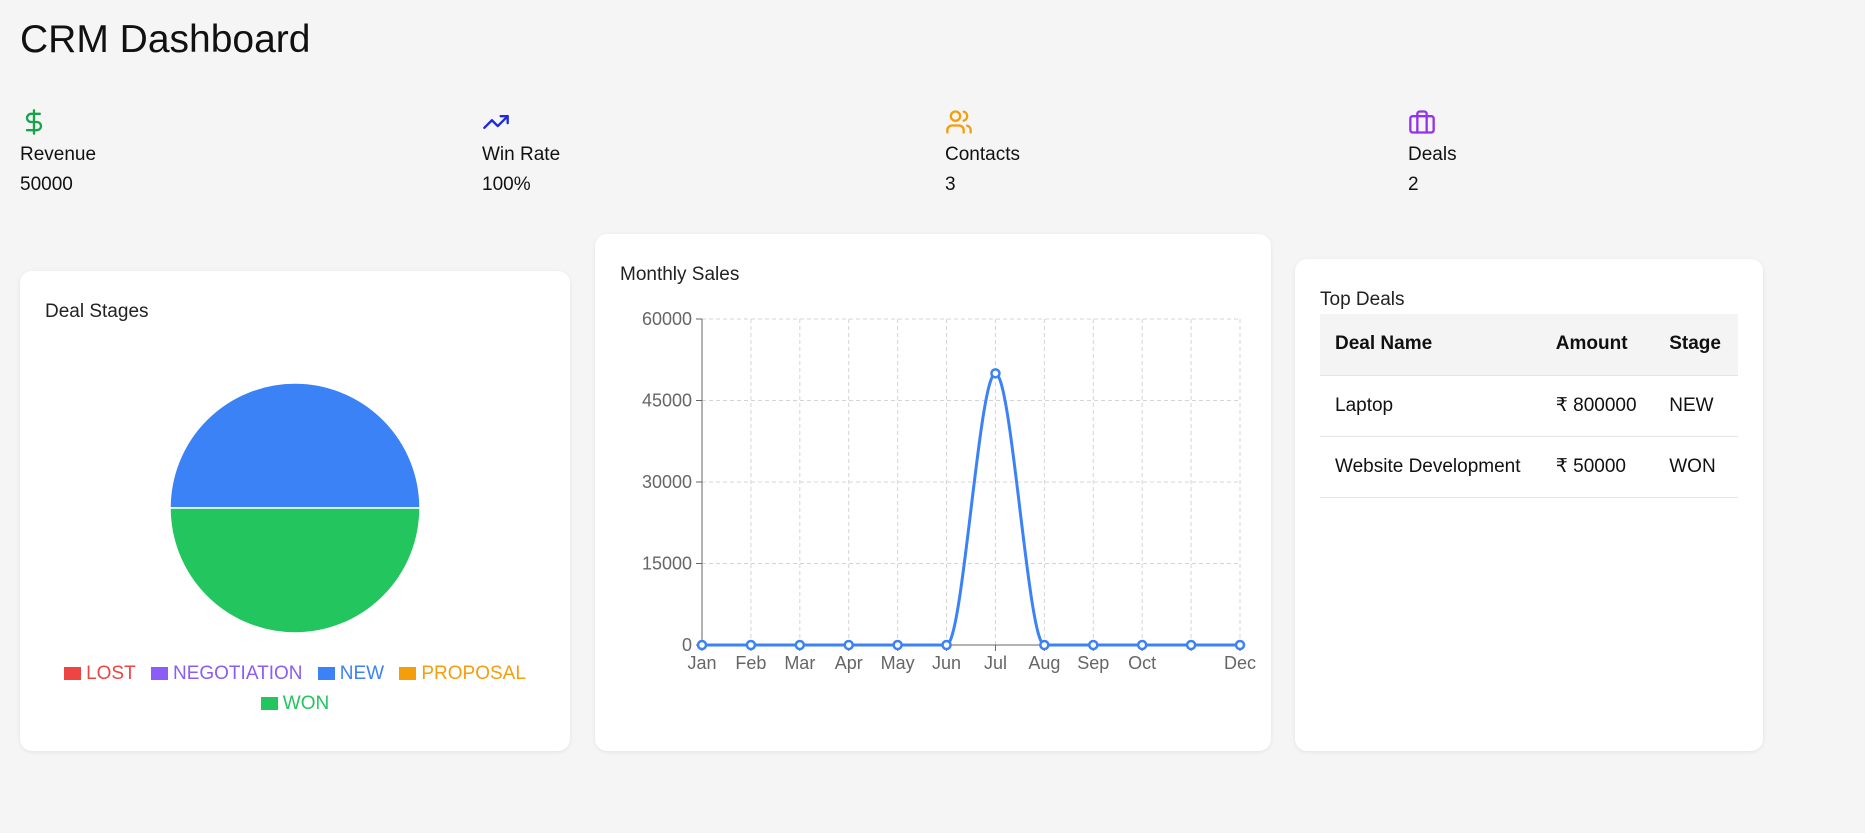  I want to click on sales-series-line, so click(970, 509).